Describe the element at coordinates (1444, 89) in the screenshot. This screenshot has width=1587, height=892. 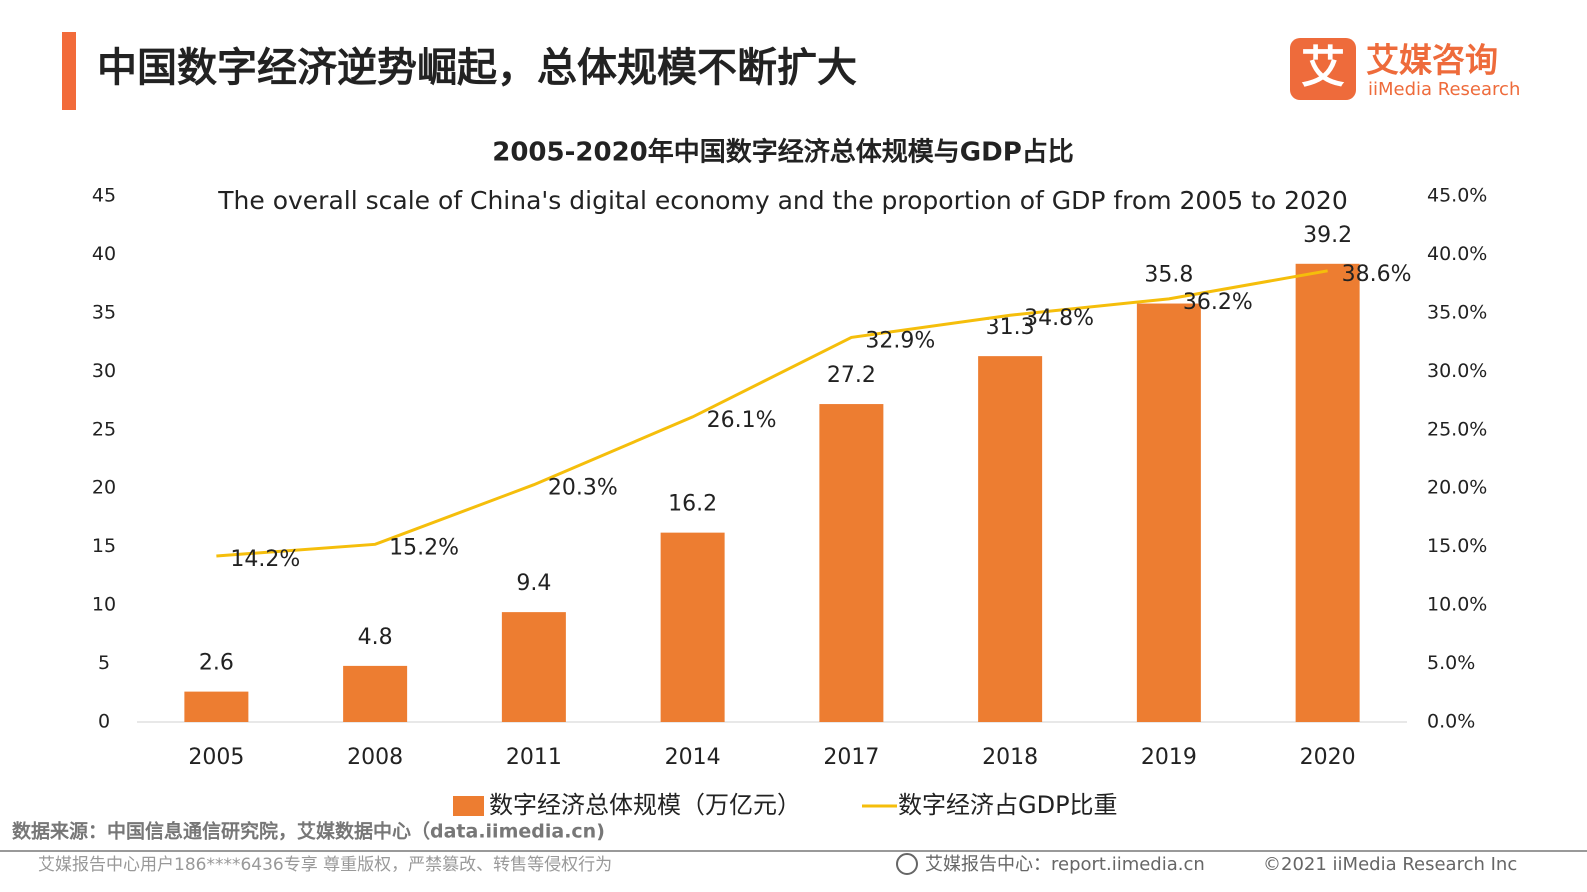
I see `logo-english: iiMedia Research` at that location.